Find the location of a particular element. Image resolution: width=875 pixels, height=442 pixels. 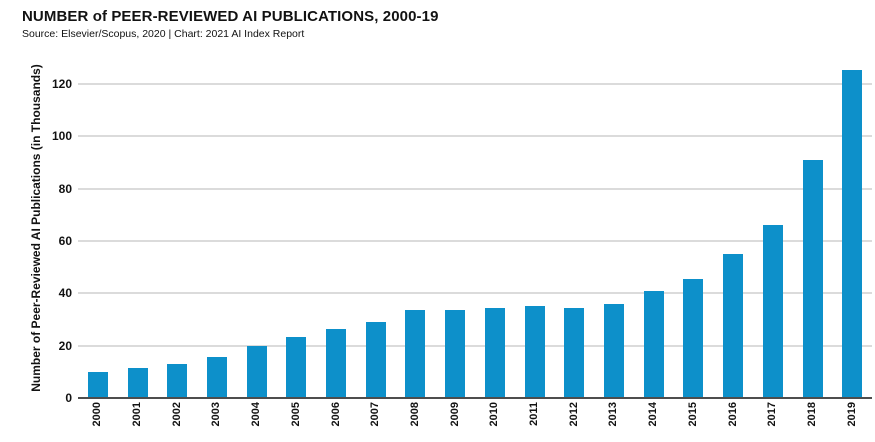

bar-column-2012 is located at coordinates (574, 228).